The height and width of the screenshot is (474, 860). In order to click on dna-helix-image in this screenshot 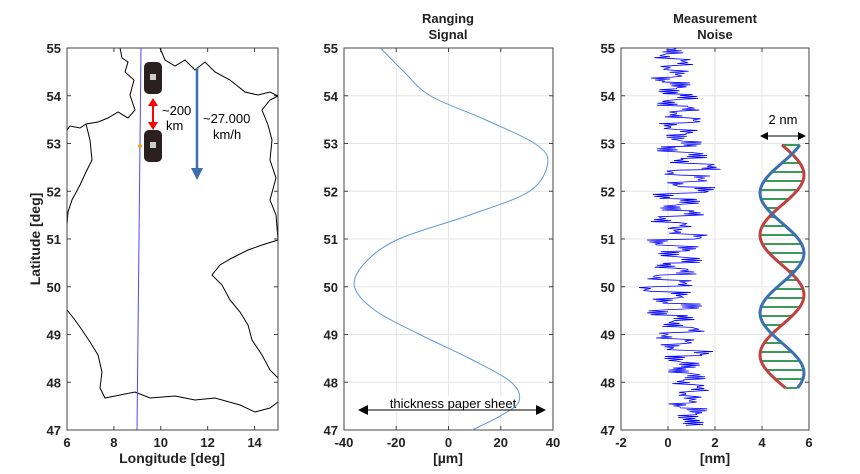, I will do `click(782, 266)`.